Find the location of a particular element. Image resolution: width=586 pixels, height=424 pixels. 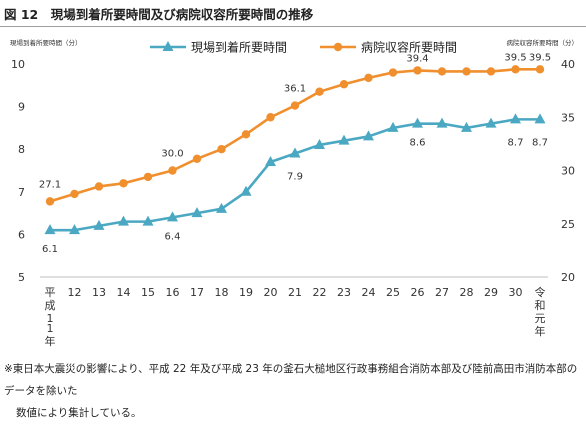

data-label: 30.0 is located at coordinates (172, 154).